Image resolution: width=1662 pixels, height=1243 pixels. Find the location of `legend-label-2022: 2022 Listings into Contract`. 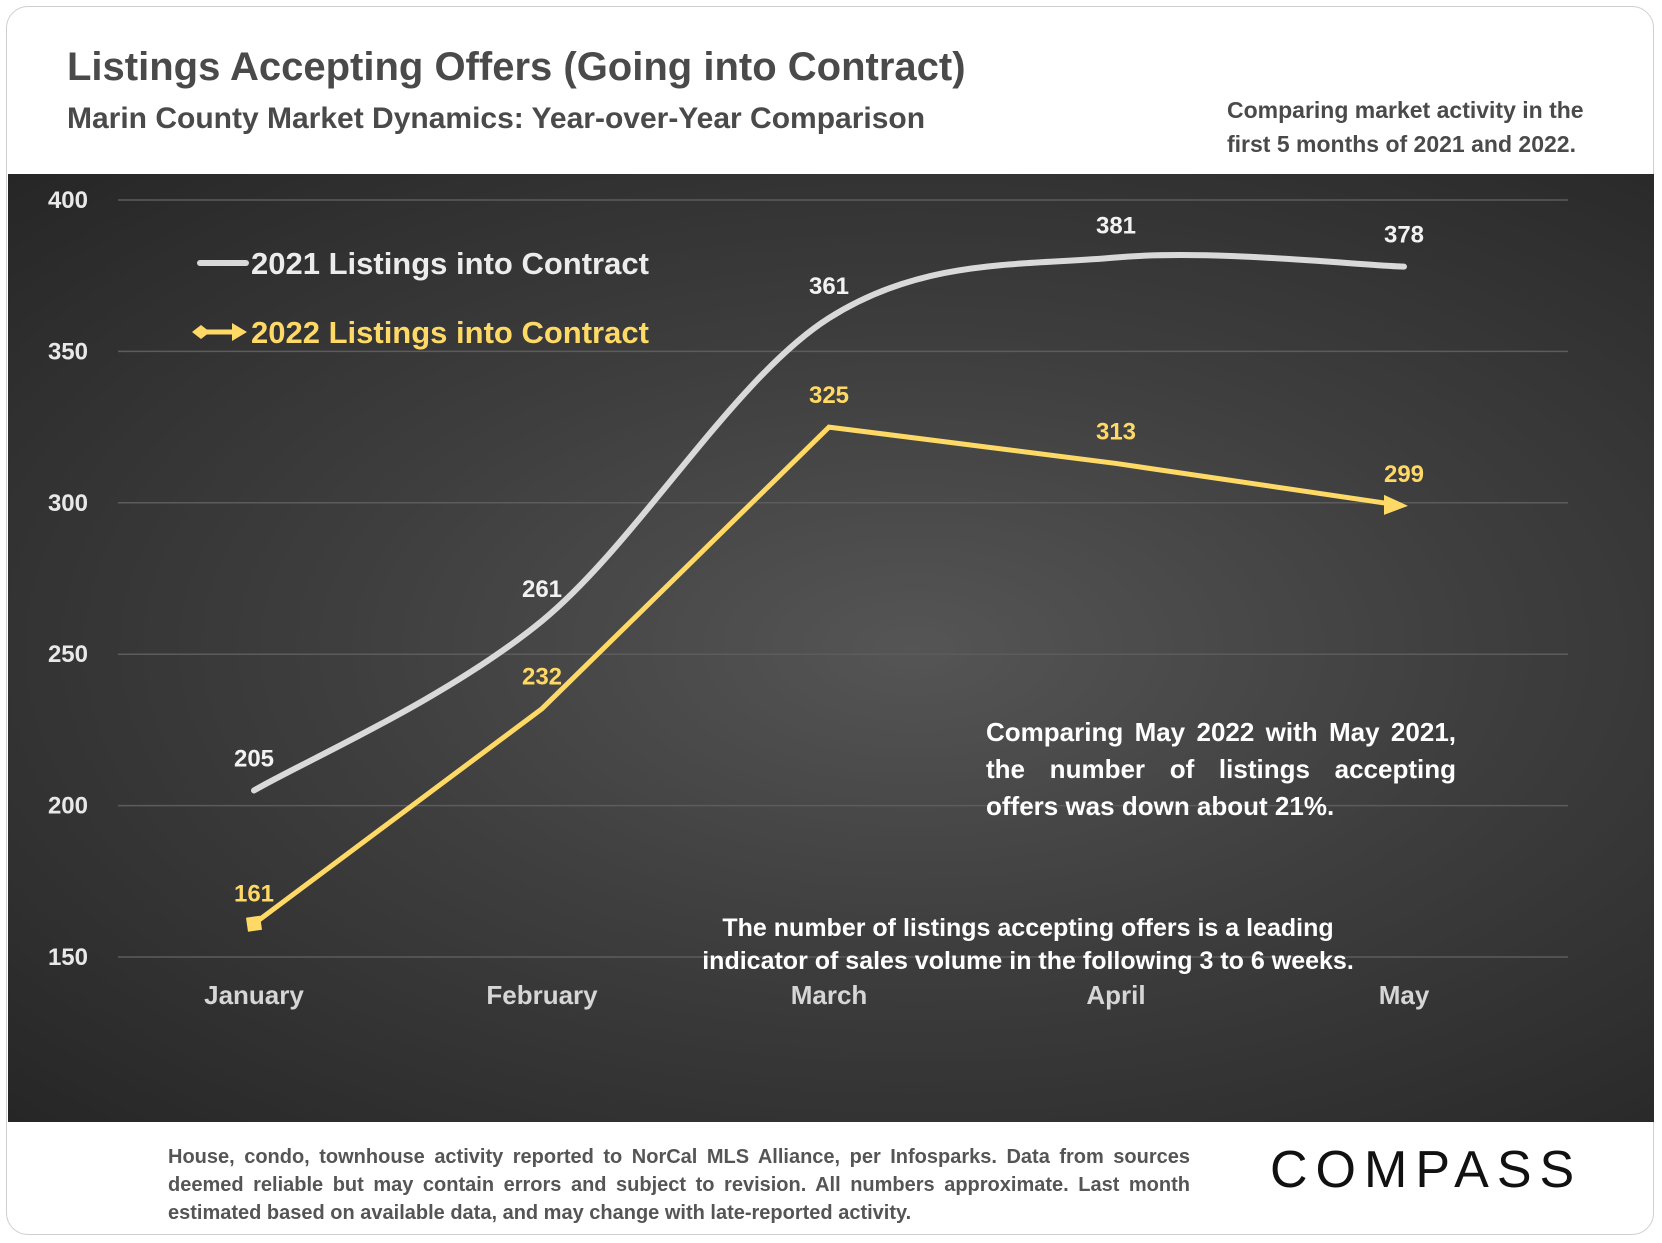

legend-label-2022: 2022 Listings into Contract is located at coordinates (450, 332).